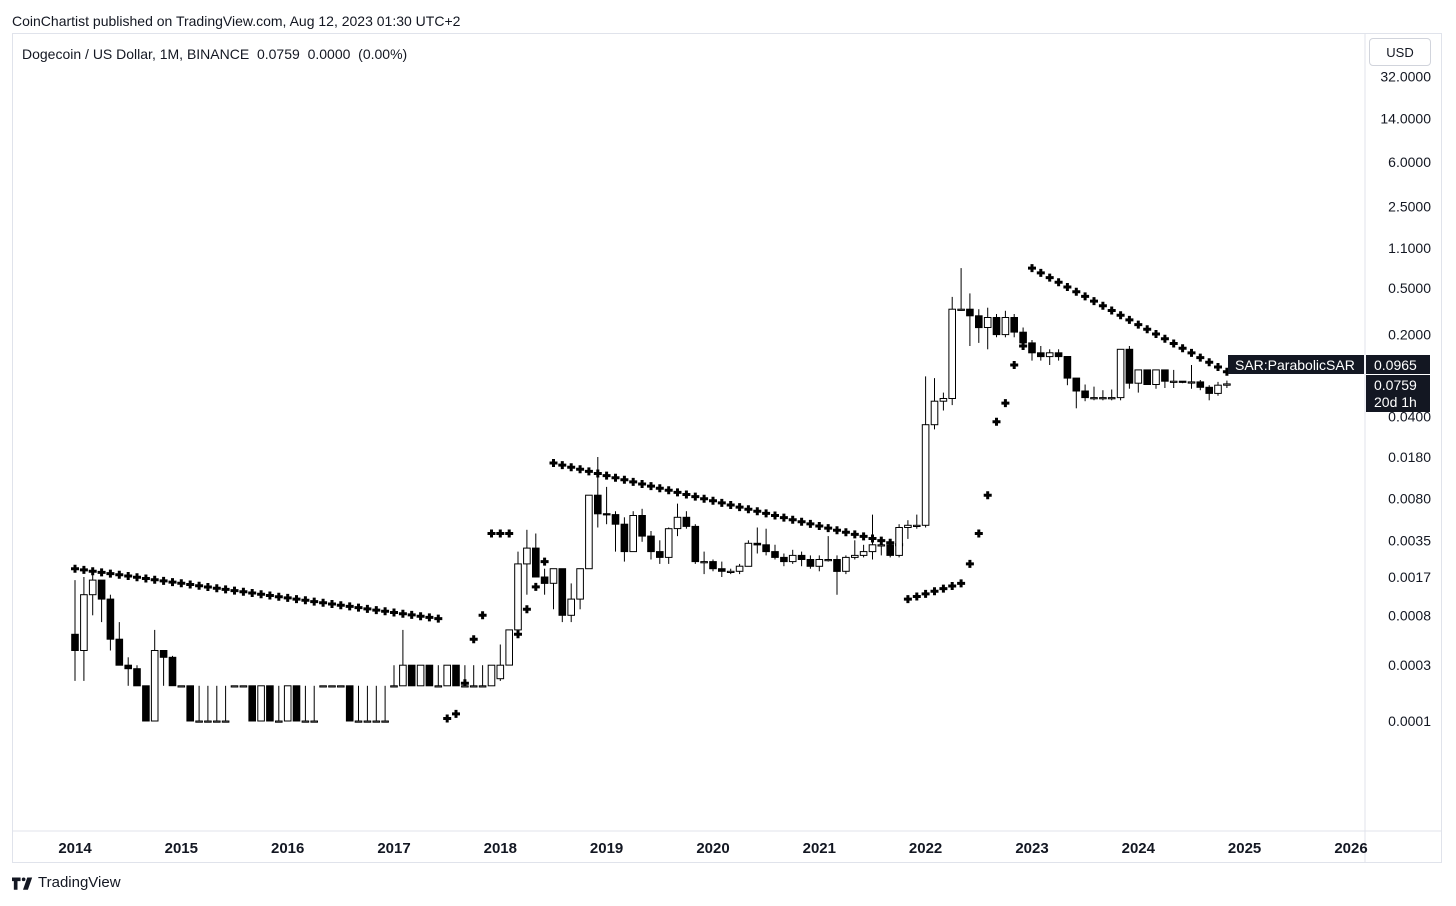 Image resolution: width=1456 pixels, height=906 pixels. Describe the element at coordinates (1409, 721) in the screenshot. I see `price-tick-label: 0.0001` at that location.